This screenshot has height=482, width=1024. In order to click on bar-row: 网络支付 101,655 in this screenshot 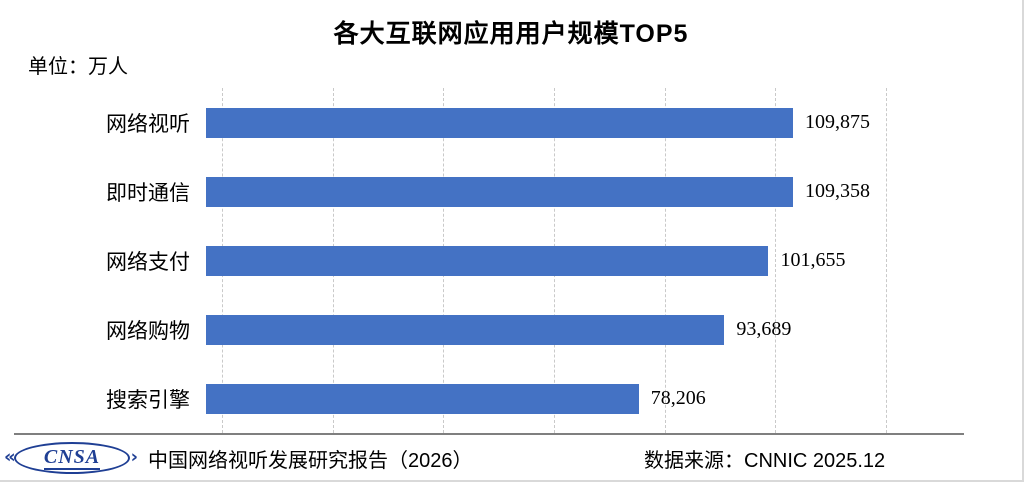, I will do `click(511, 260)`.